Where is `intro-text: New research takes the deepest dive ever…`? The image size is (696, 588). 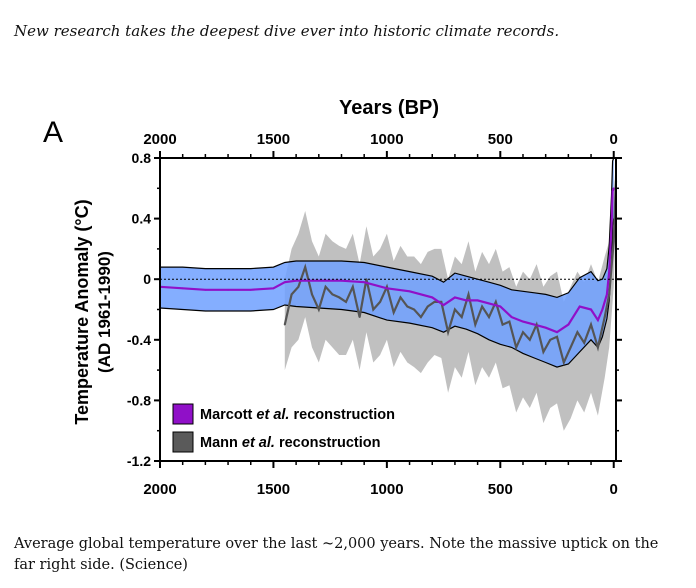 intro-text: New research takes the deepest dive ever… is located at coordinates (287, 31).